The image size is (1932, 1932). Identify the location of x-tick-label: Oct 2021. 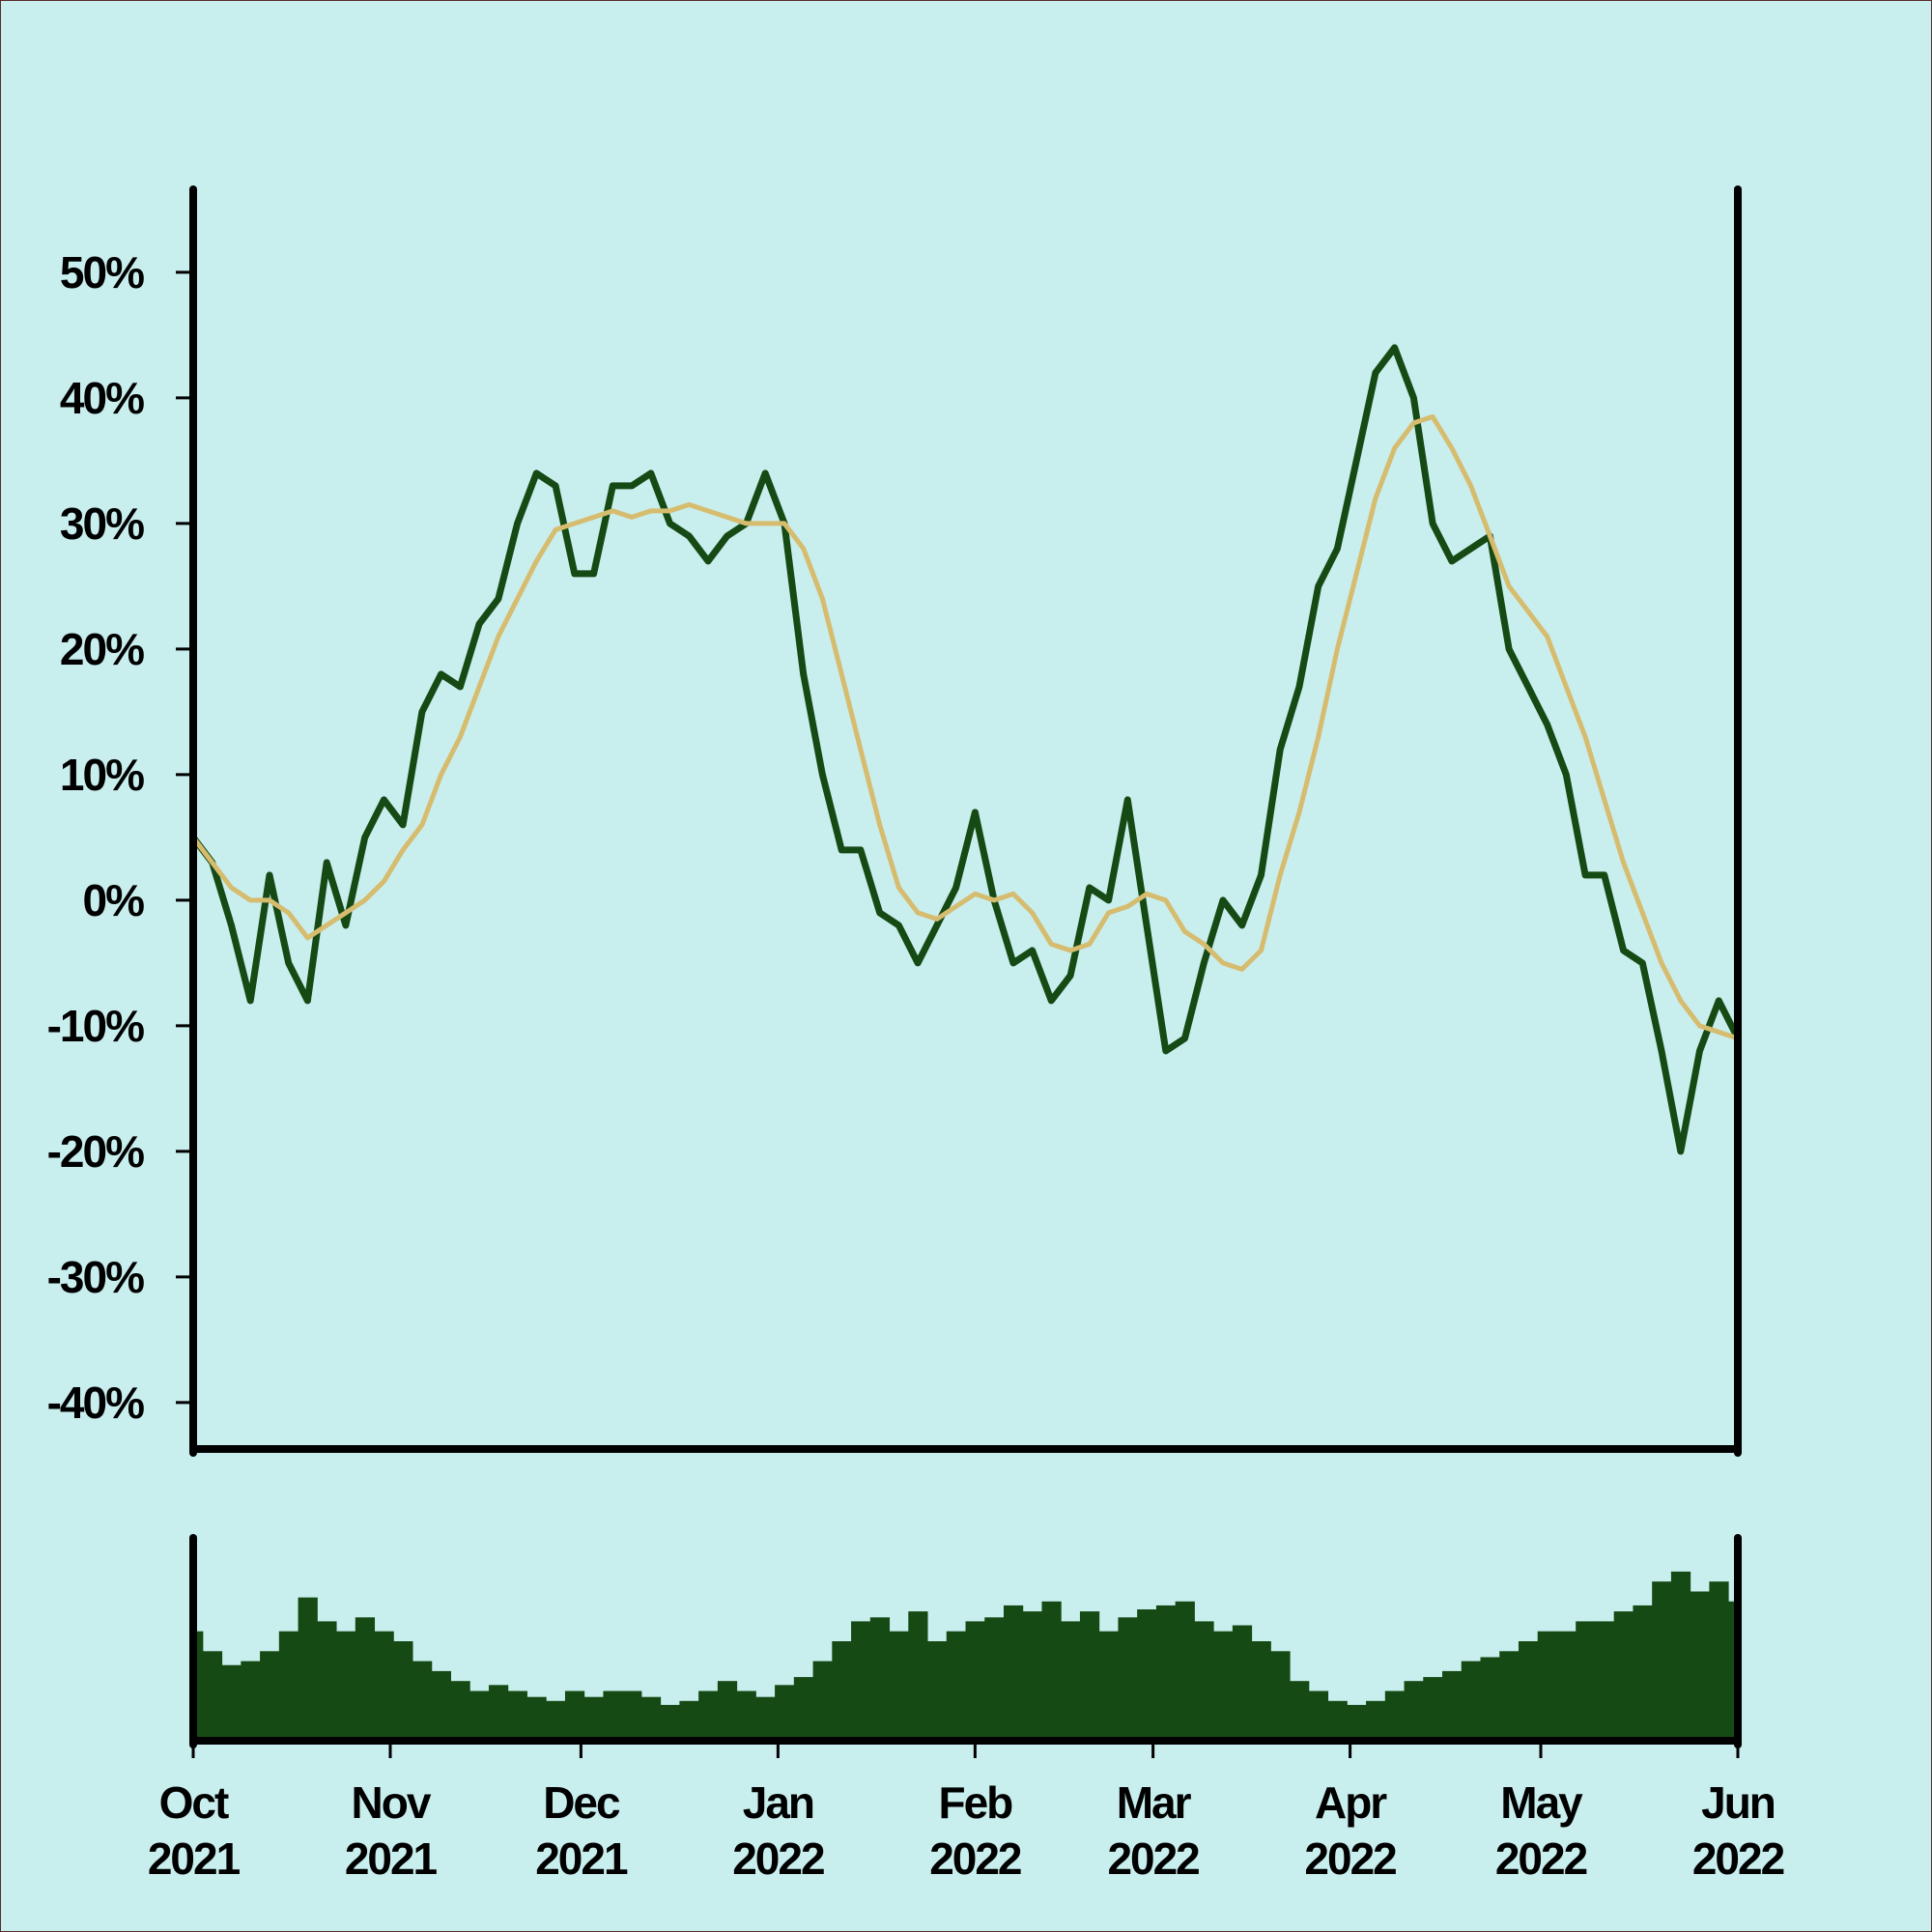
(194, 1830).